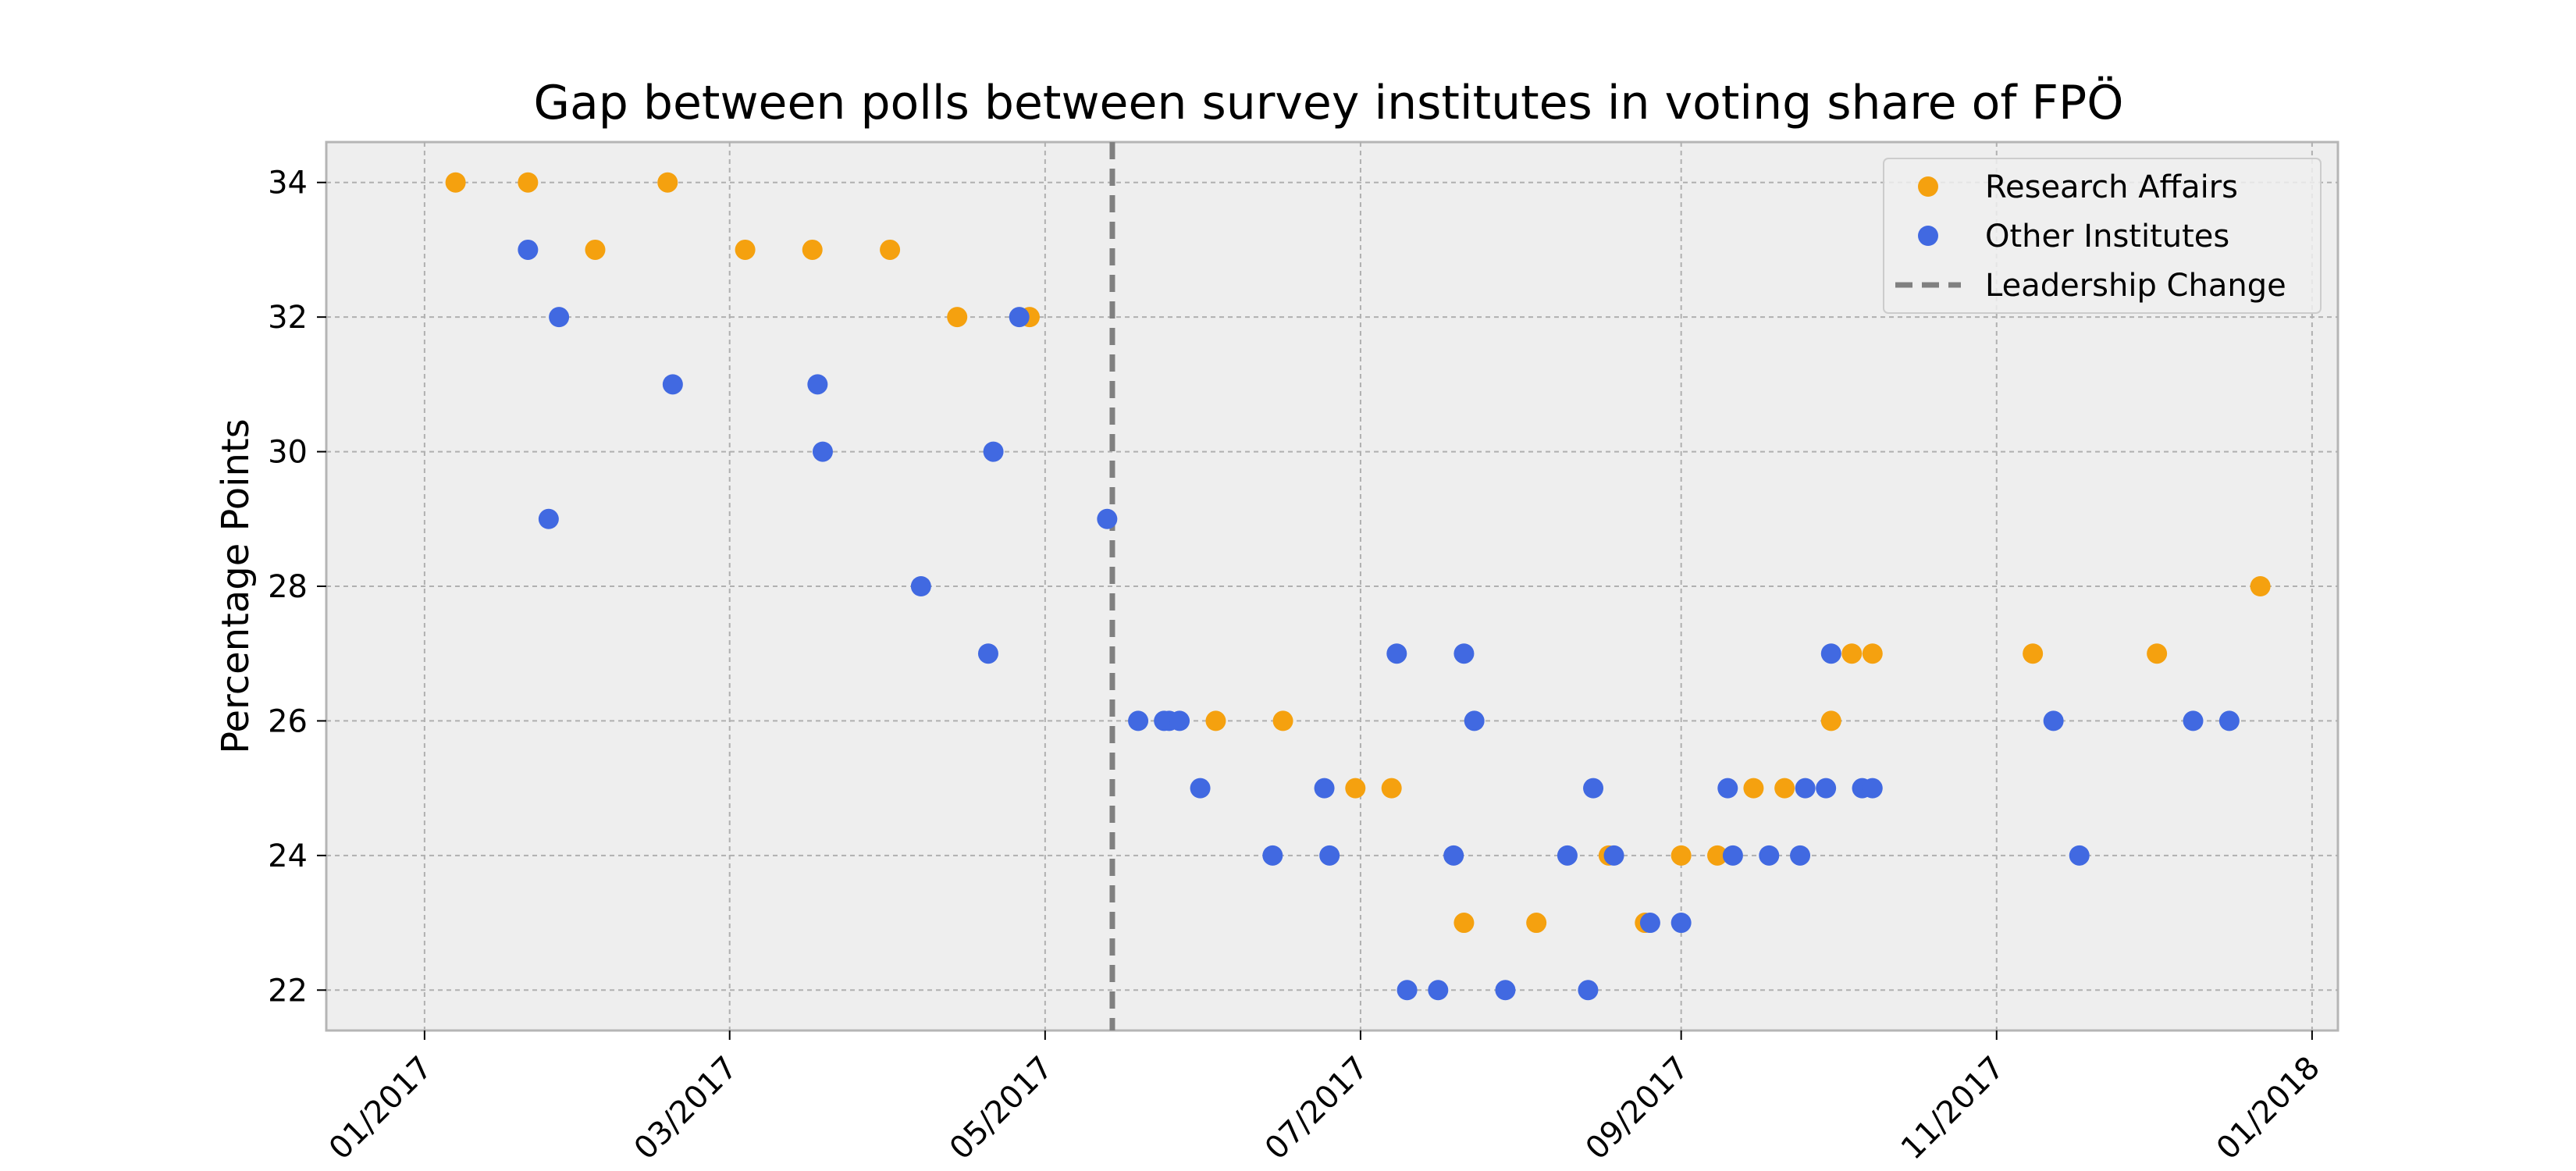 This screenshot has width=2576, height=1171. I want to click on x-tick-label: 07/2017, so click(1316, 1108).